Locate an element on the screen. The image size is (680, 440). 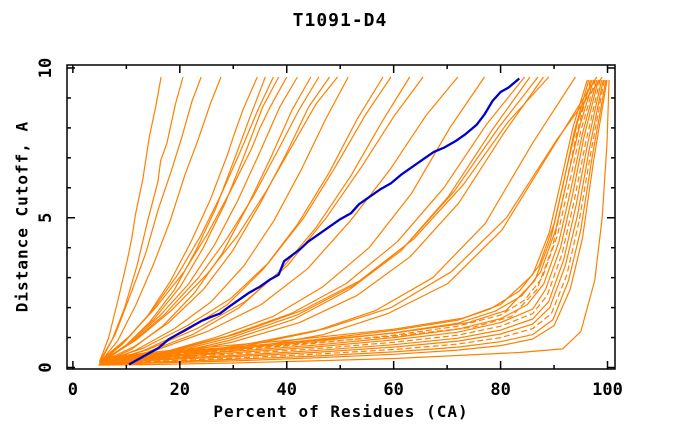
x-tick-label: 100 is located at coordinates (607, 390).